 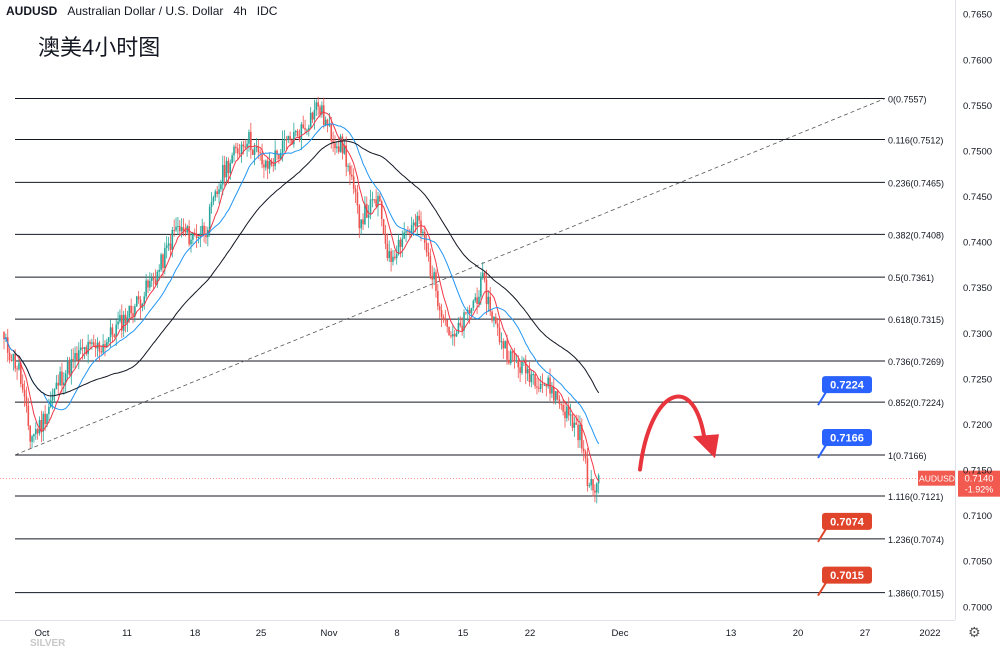 What do you see at coordinates (974, 632) in the screenshot?
I see `gear-icon: ⚙` at bounding box center [974, 632].